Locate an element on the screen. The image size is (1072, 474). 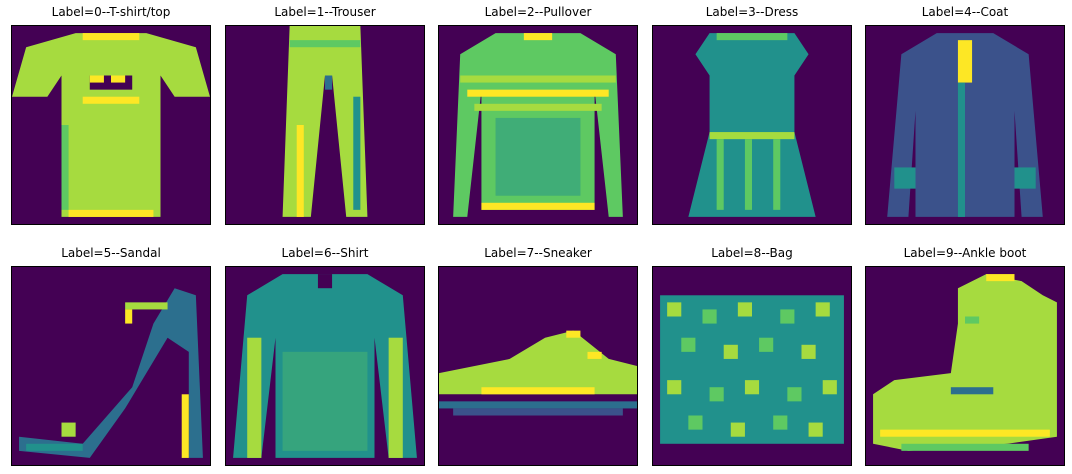
panel-title: Label=4--Coat is located at coordinates (965, 12).